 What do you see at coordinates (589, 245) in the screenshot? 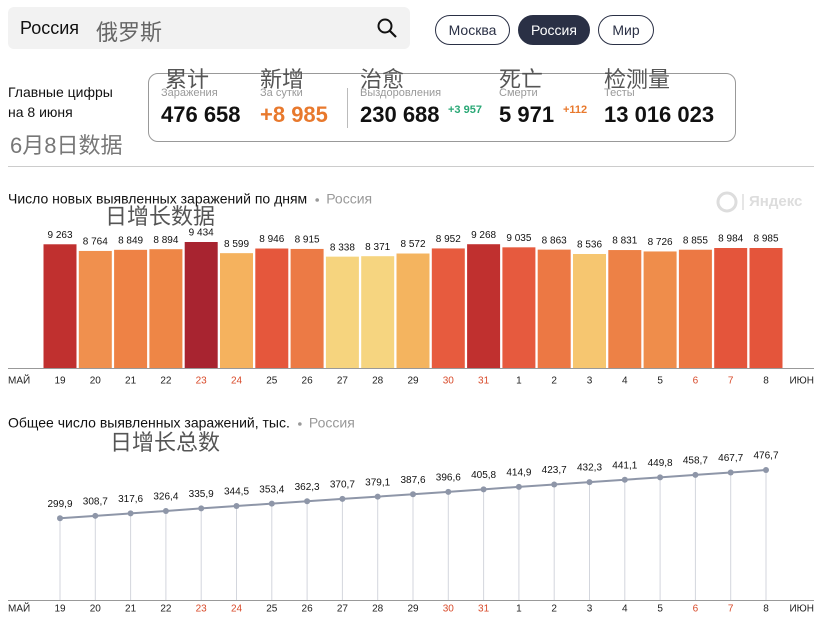
I see `value-label: 8 536` at bounding box center [589, 245].